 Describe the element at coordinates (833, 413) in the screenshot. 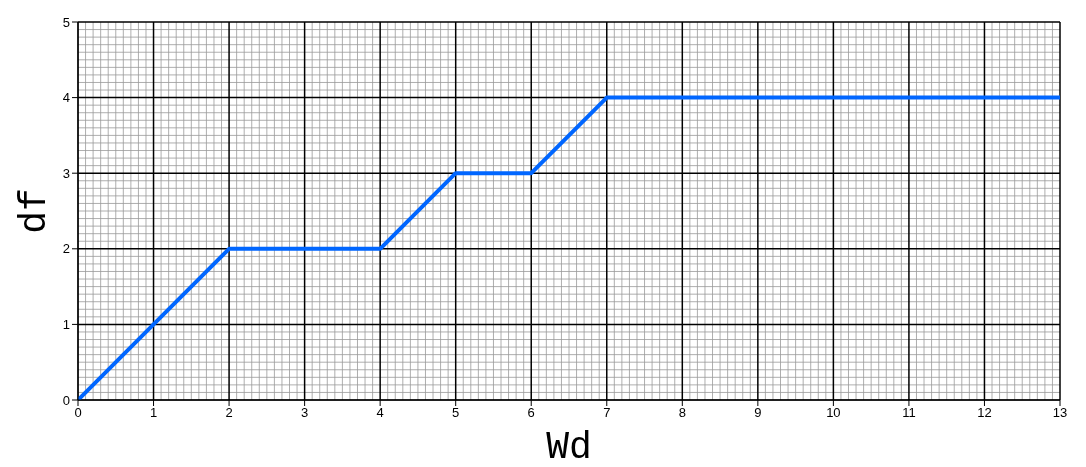

I see `x-tick-label: 10` at that location.